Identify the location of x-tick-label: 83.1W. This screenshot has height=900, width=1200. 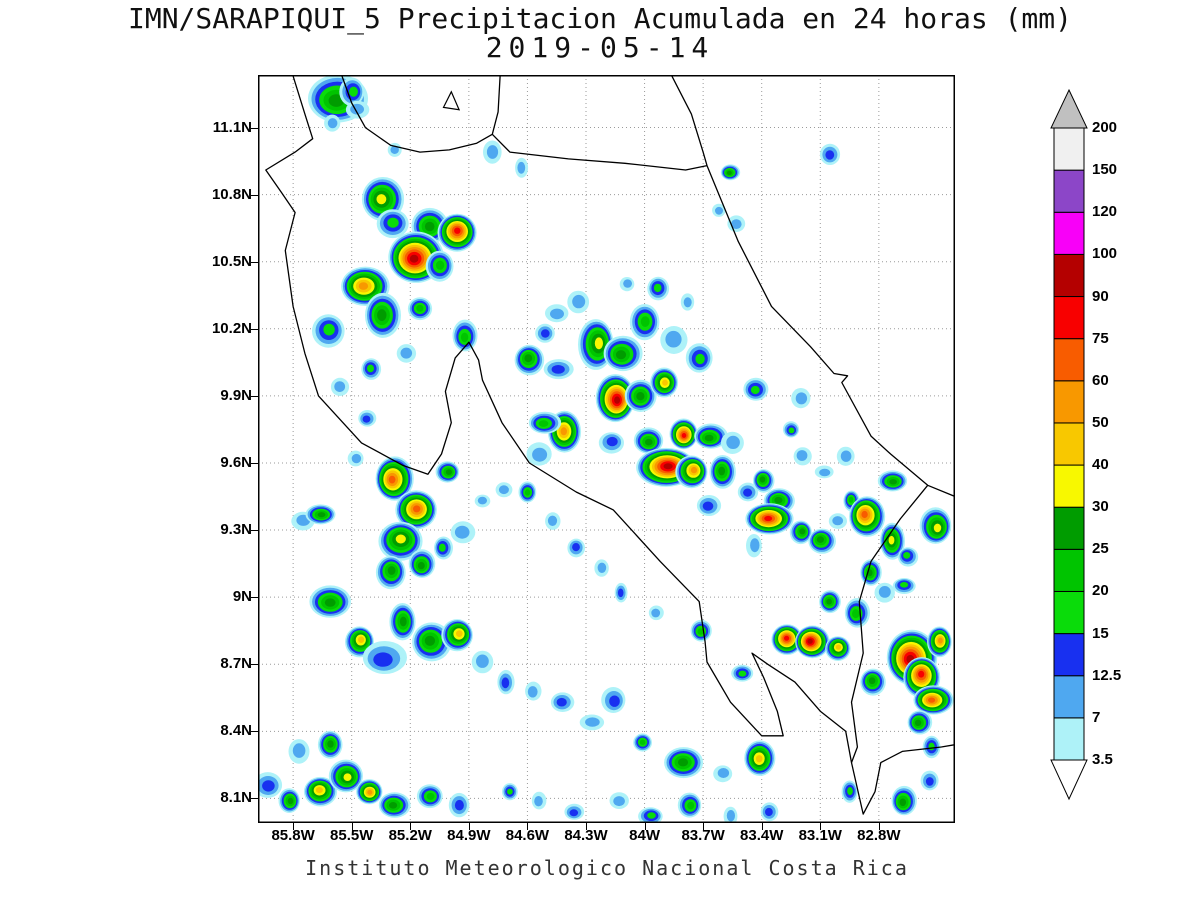
(820, 835).